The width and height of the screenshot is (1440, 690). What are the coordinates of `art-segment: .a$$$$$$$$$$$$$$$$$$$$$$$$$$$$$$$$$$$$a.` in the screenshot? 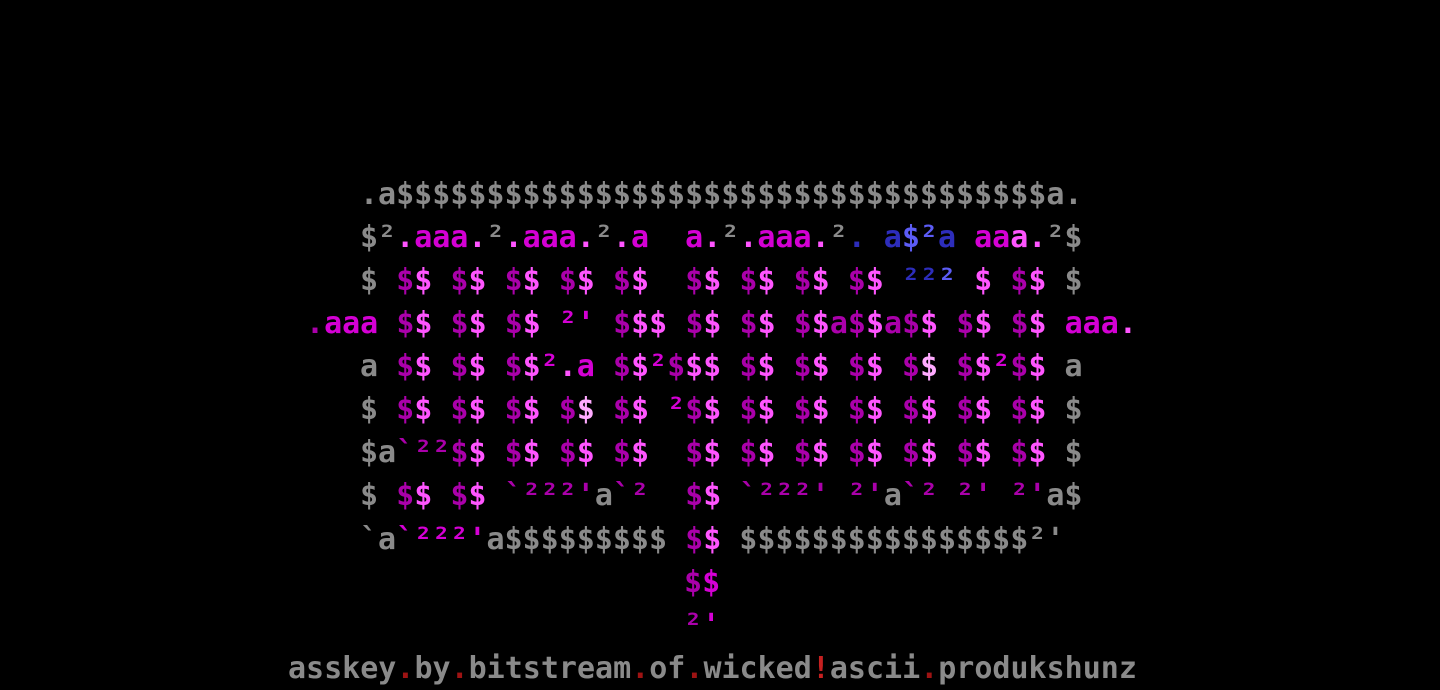 It's located at (721, 194).